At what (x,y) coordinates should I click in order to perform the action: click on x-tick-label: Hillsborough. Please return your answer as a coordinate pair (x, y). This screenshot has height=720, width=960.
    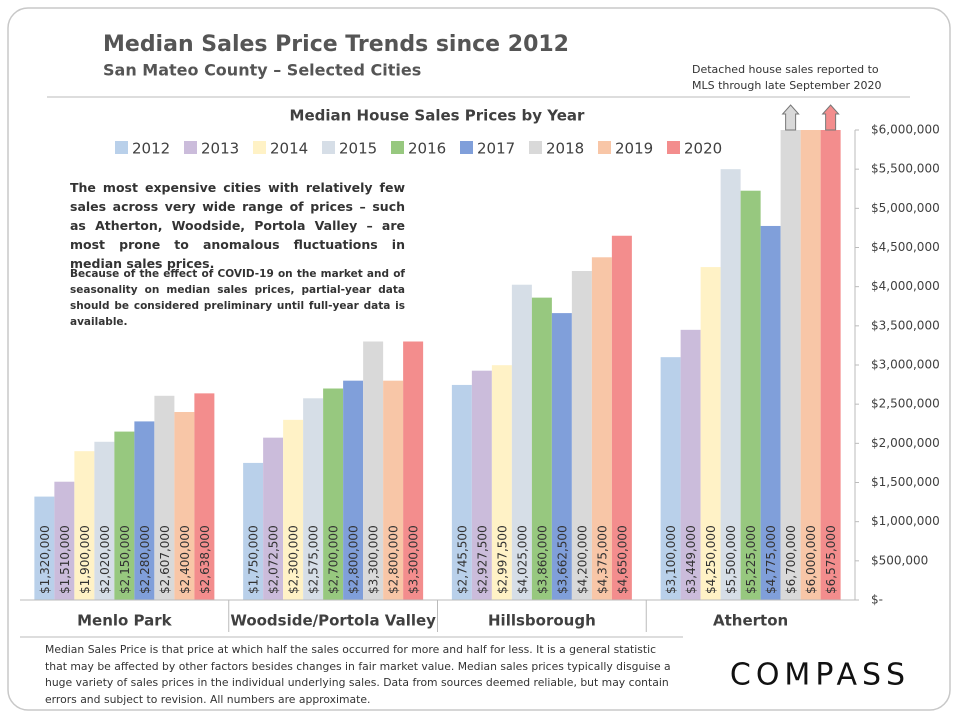
    Looking at the image, I should click on (542, 621).